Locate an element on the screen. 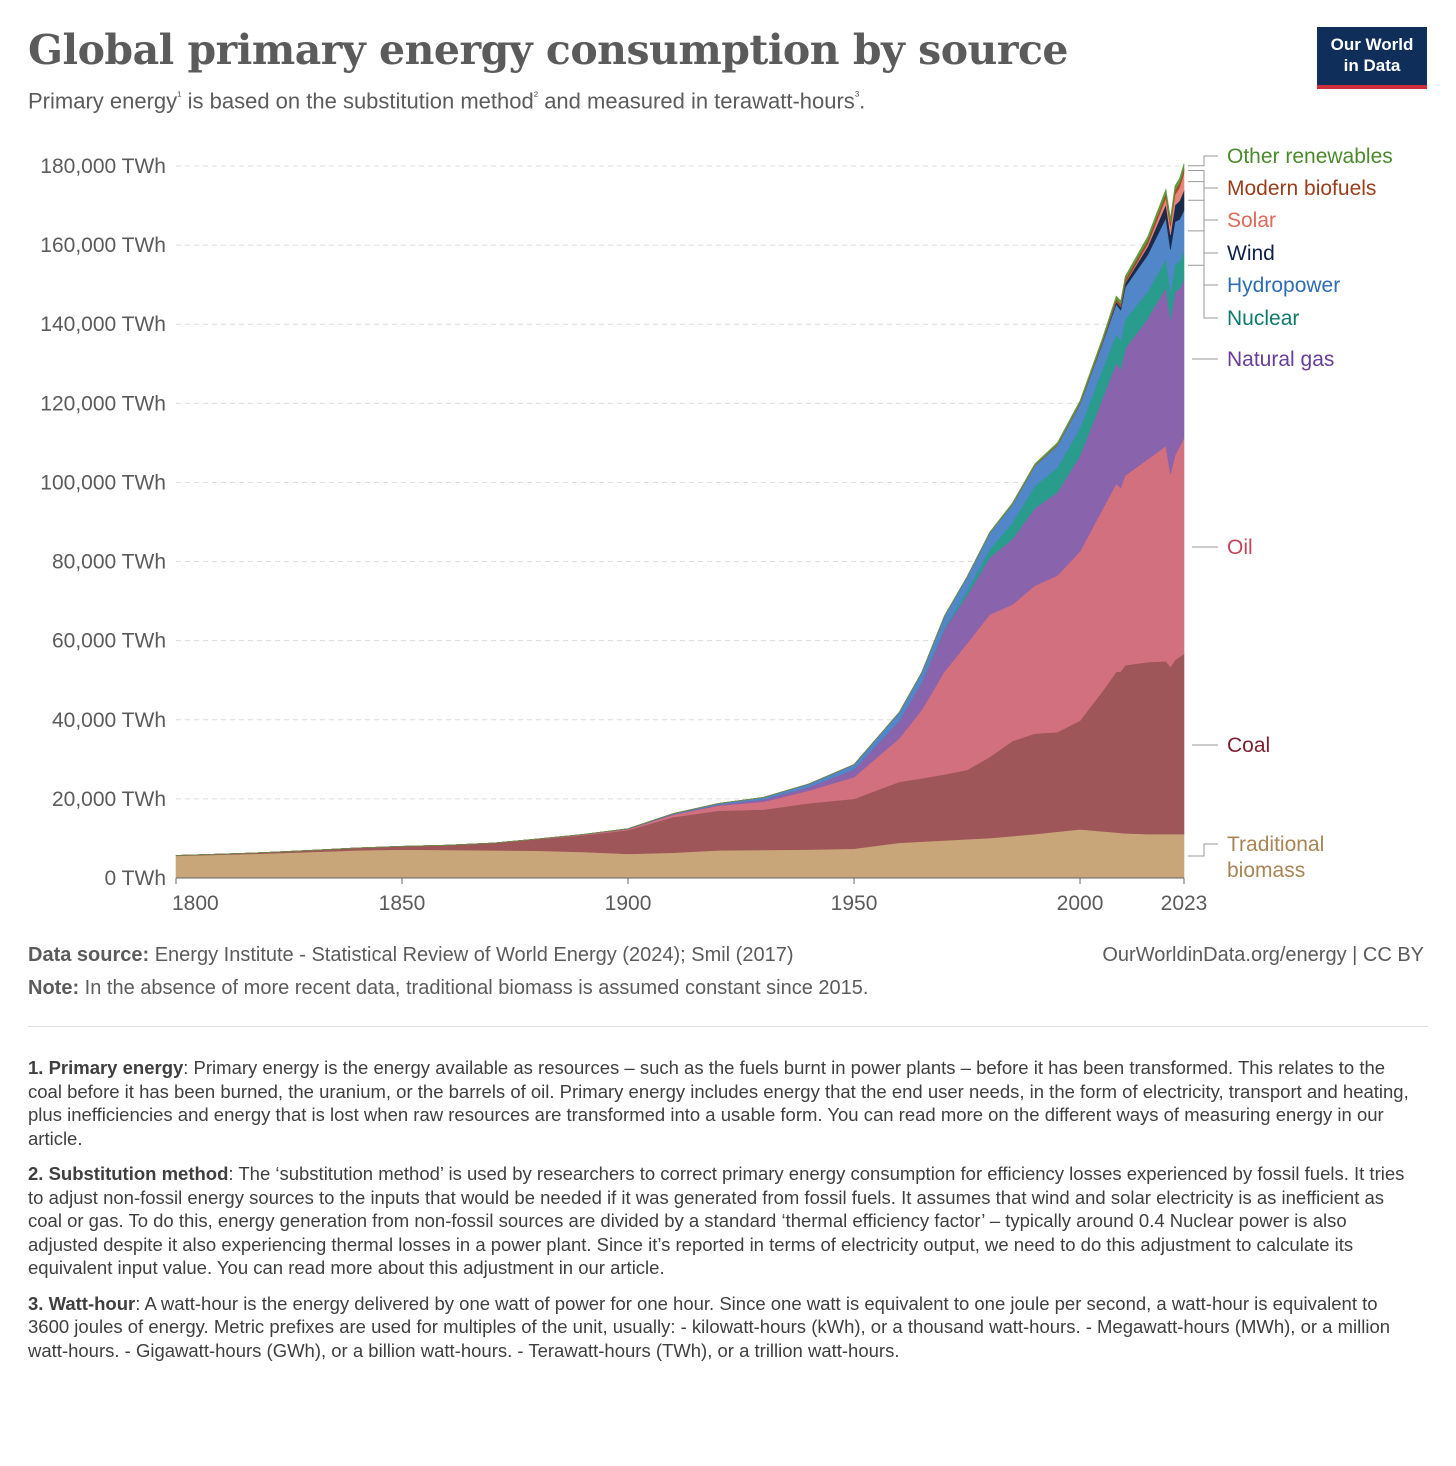 The image size is (1456, 1466). subtitle-text-1: Primary energy is located at coordinates (103, 101).